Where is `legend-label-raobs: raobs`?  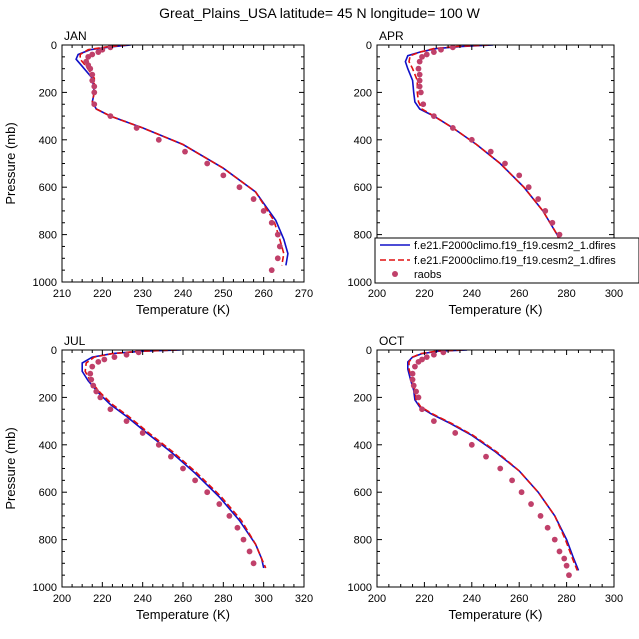
legend-label-raobs: raobs is located at coordinates (428, 275).